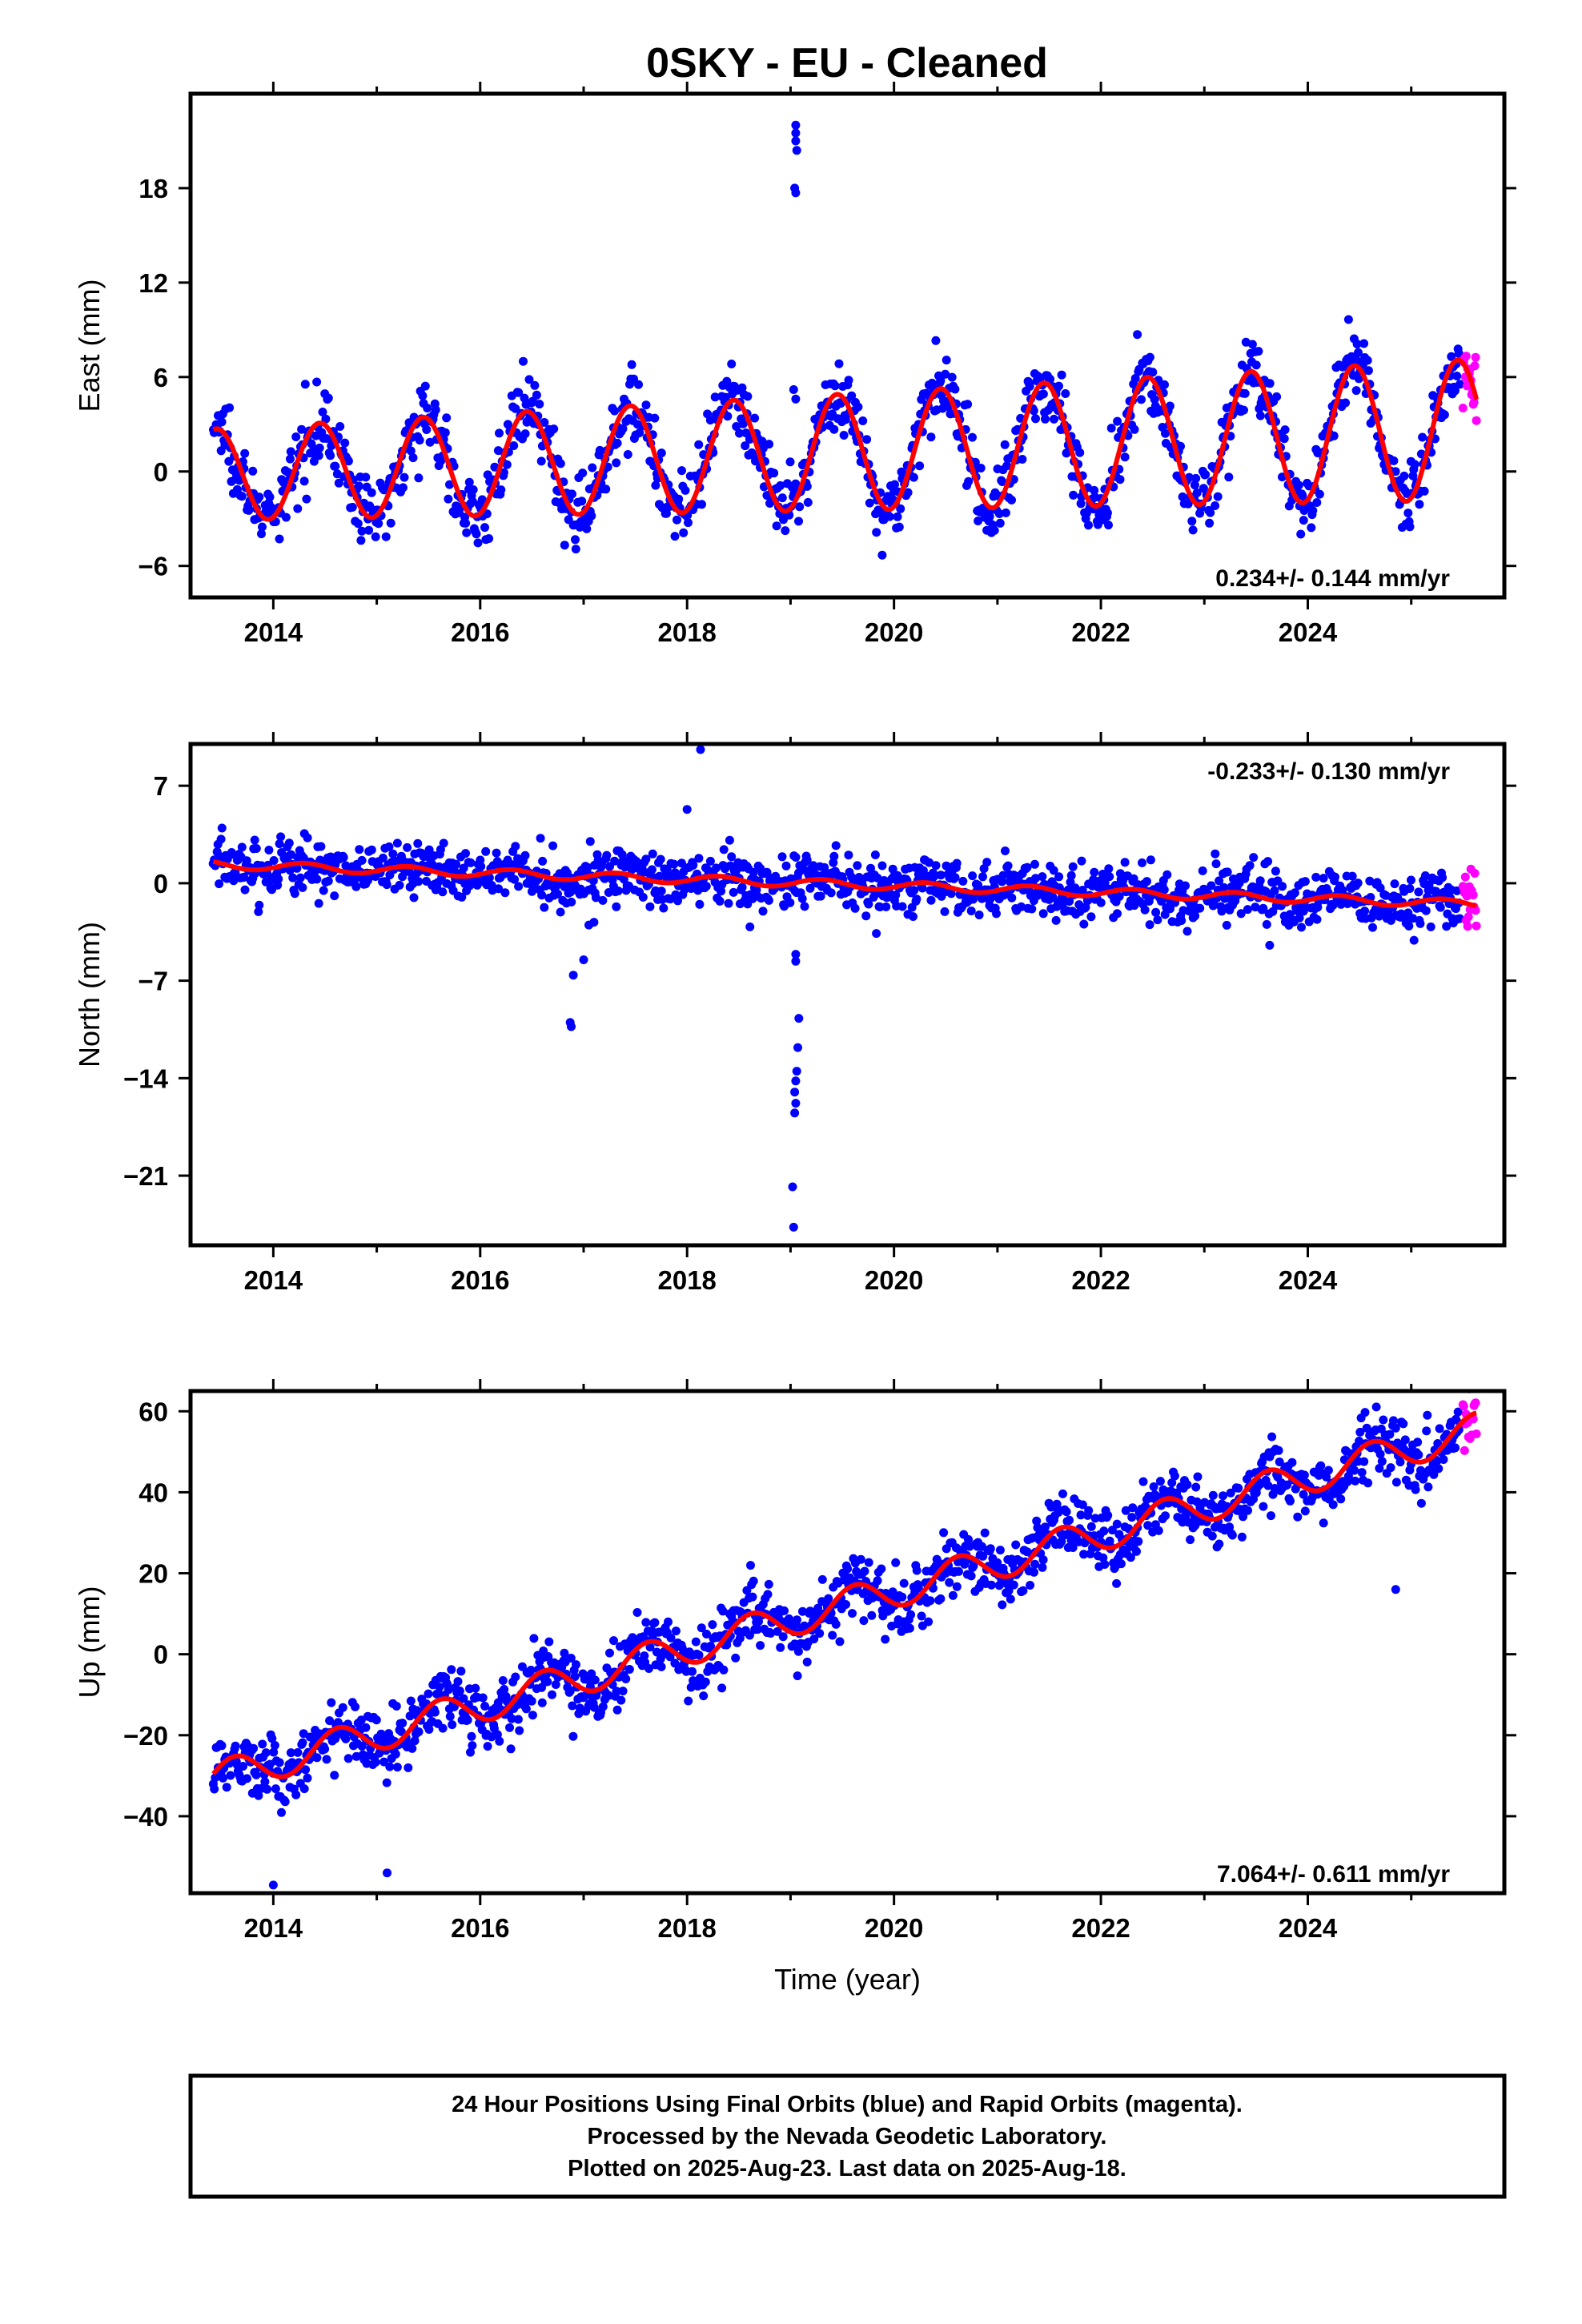  Describe the element at coordinates (847, 63) in the screenshot. I see `figure-title: 0SKY - EU - Cleaned` at that location.